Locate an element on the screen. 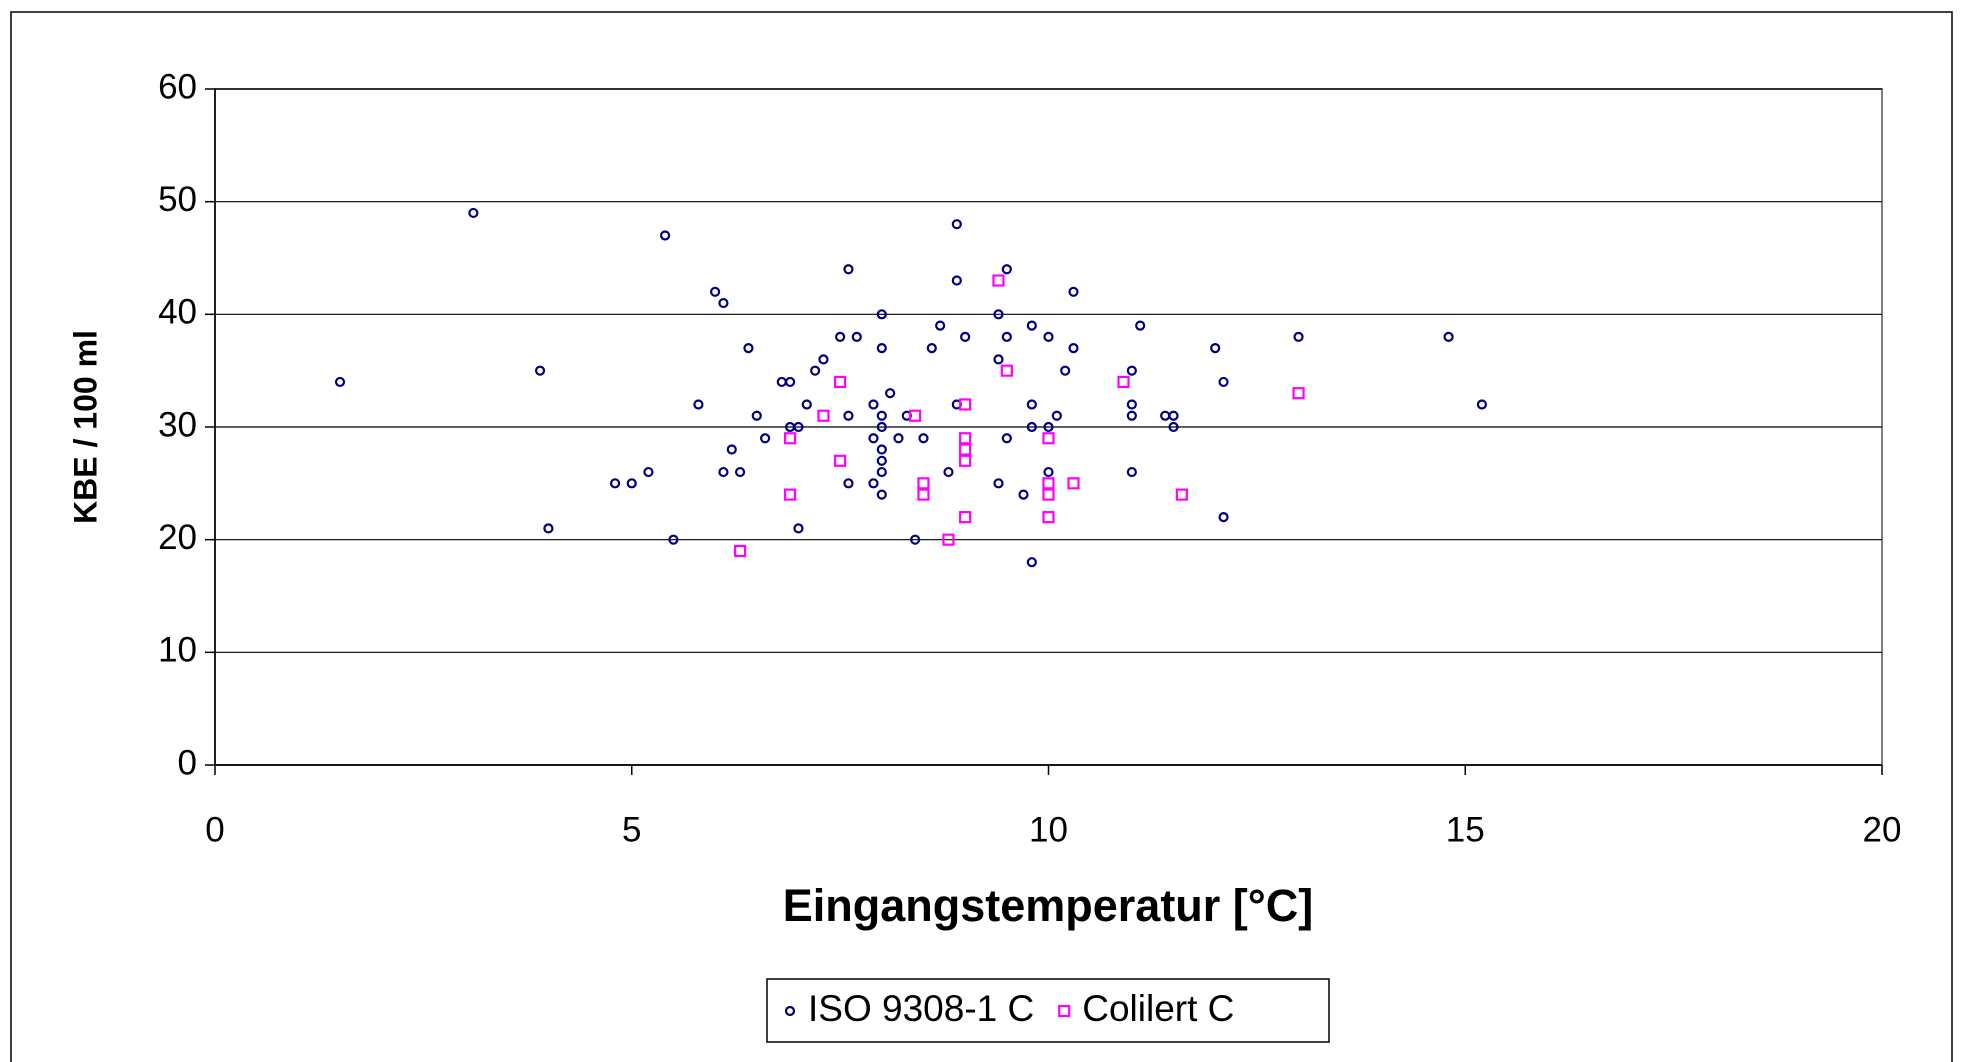  y-tick-label: 0 is located at coordinates (187, 762).